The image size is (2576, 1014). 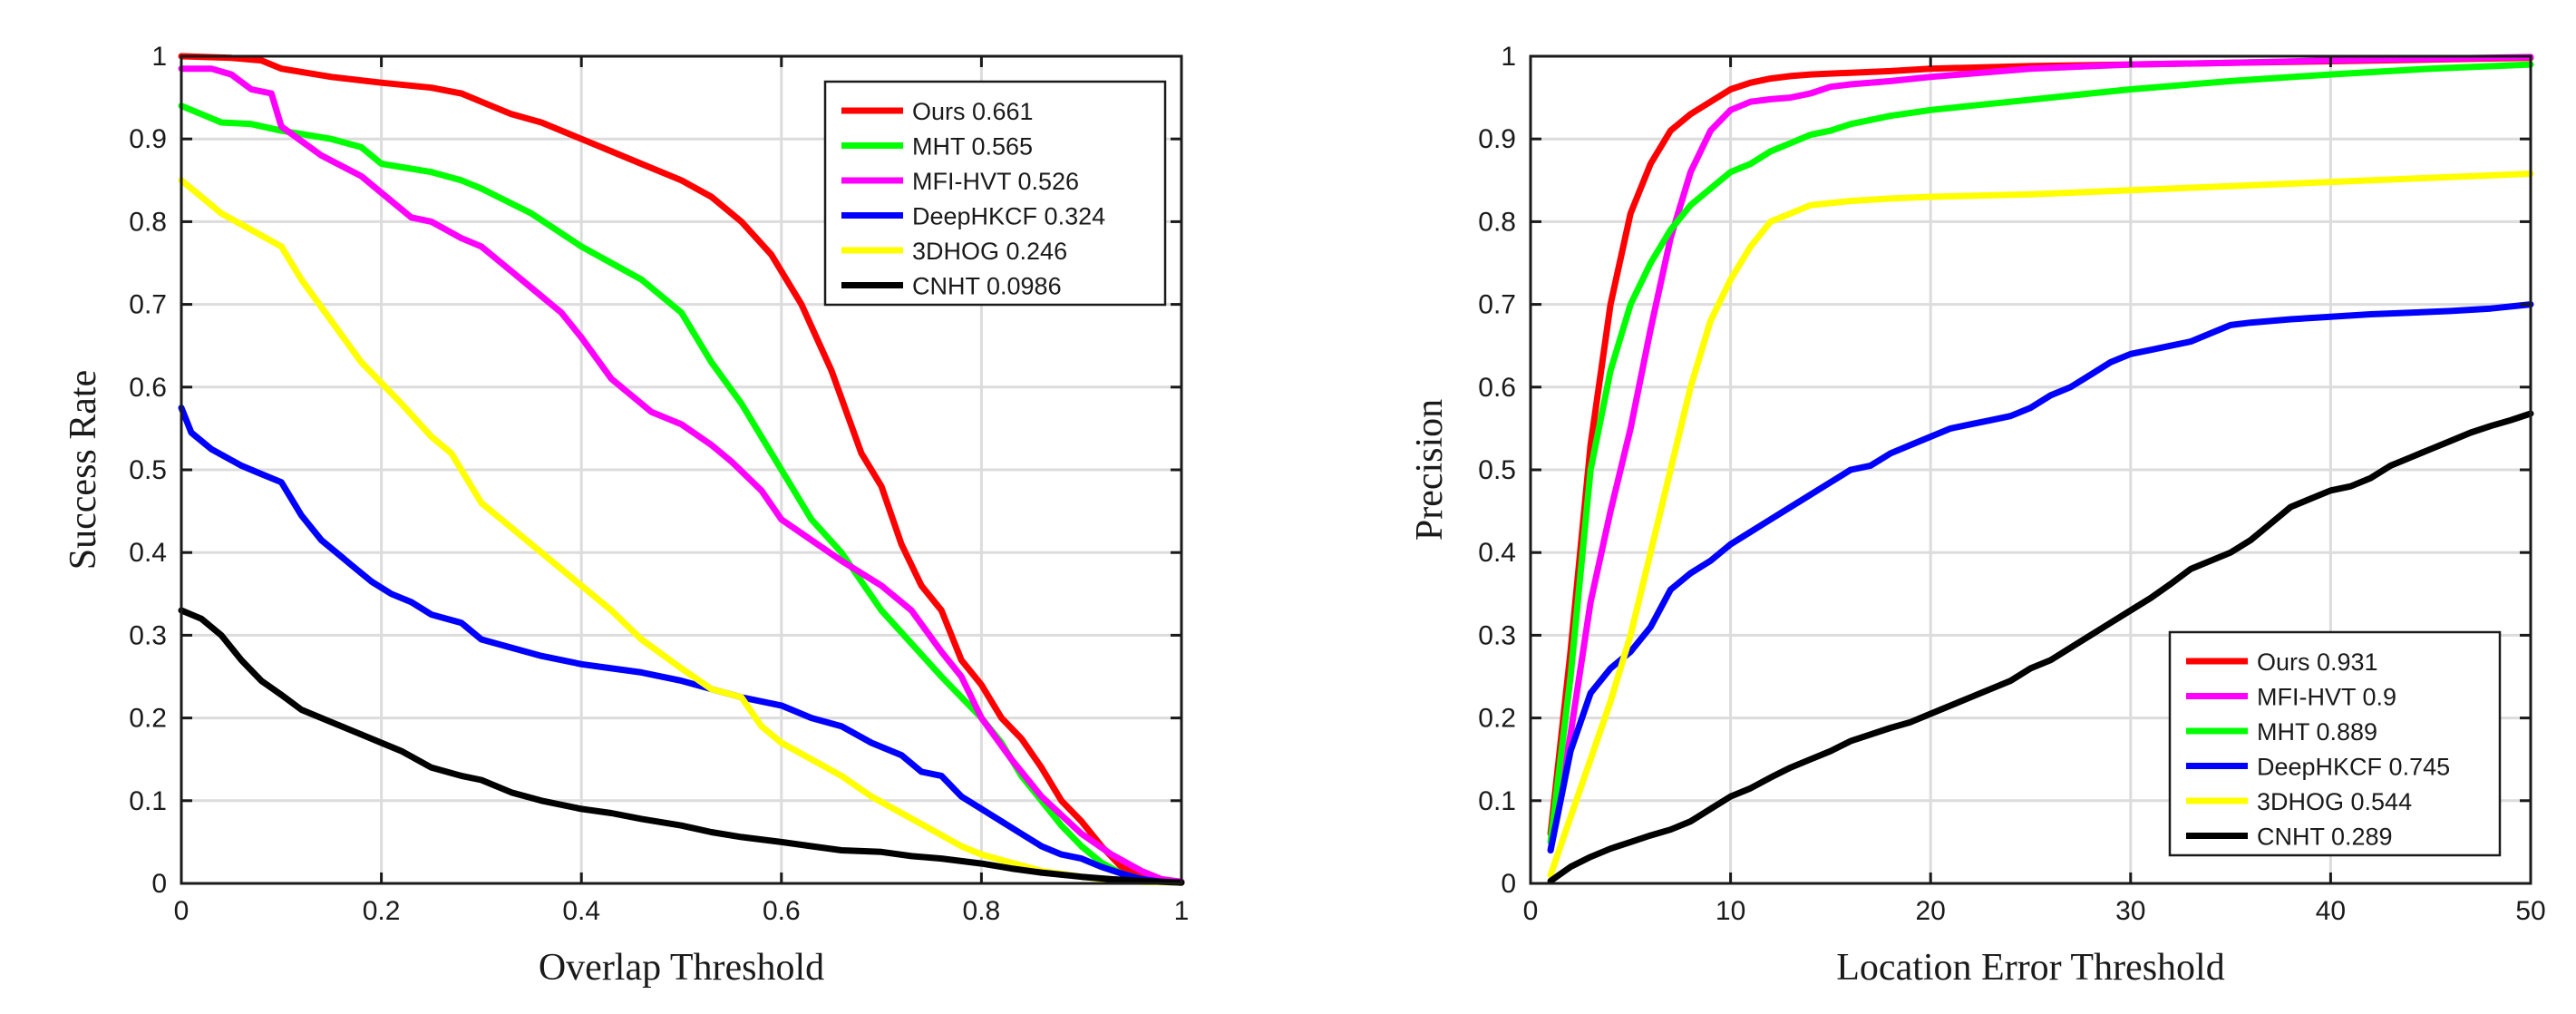 What do you see at coordinates (681, 968) in the screenshot?
I see `x-axis-title: Overlap Threshold` at bounding box center [681, 968].